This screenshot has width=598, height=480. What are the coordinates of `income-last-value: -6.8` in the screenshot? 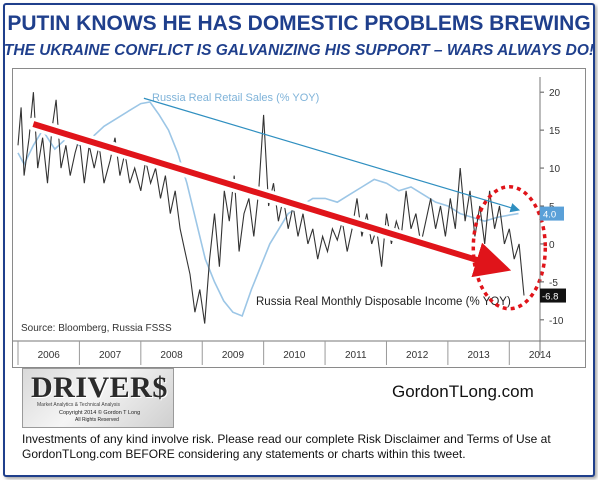 It's located at (550, 297).